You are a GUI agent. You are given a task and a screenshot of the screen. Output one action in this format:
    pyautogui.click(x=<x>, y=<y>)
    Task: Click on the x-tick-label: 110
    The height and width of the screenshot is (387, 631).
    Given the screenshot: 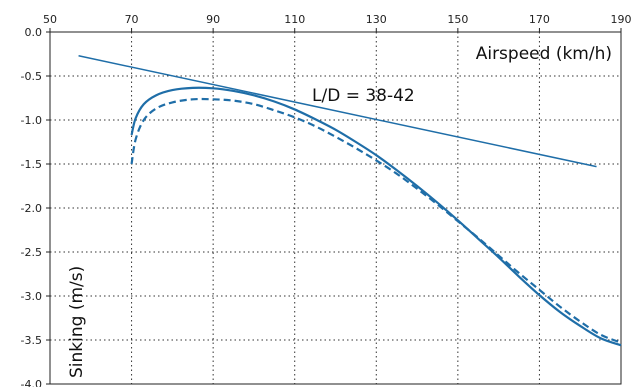 What is the action you would take?
    pyautogui.click(x=294, y=19)
    